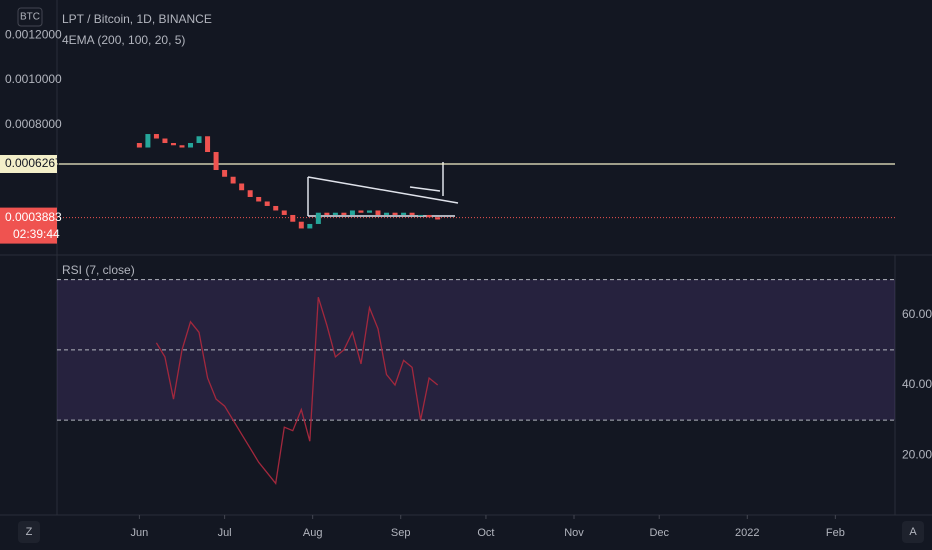 This screenshot has height=550, width=932. Describe the element at coordinates (917, 454) in the screenshot. I see `rsi-tick-label: 20.00` at that location.